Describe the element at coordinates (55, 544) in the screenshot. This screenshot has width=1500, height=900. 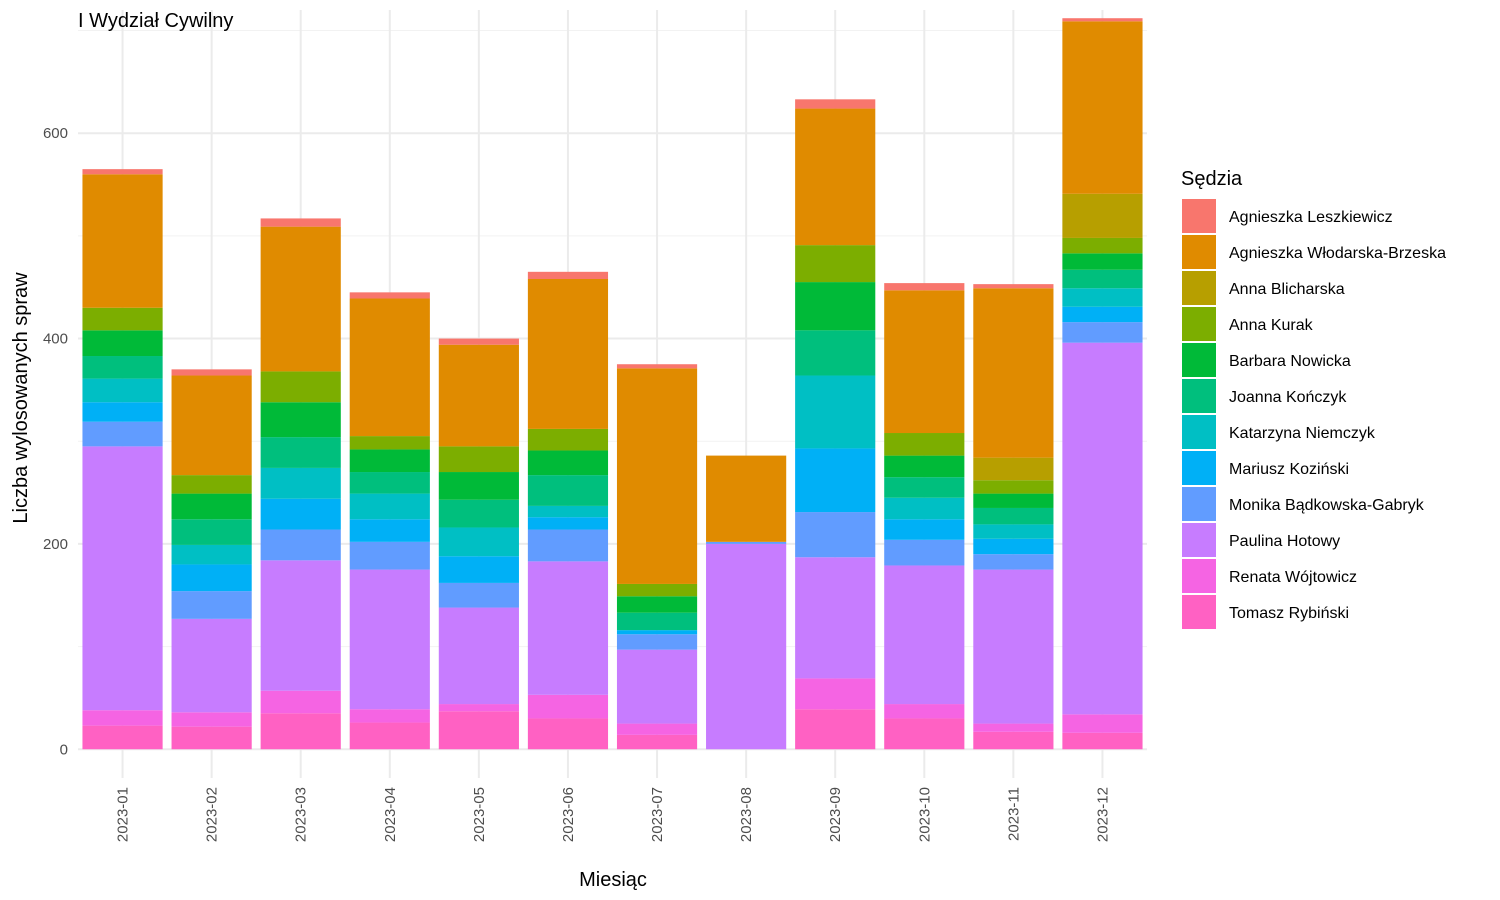
I see `y-tick-label: 200` at that location.